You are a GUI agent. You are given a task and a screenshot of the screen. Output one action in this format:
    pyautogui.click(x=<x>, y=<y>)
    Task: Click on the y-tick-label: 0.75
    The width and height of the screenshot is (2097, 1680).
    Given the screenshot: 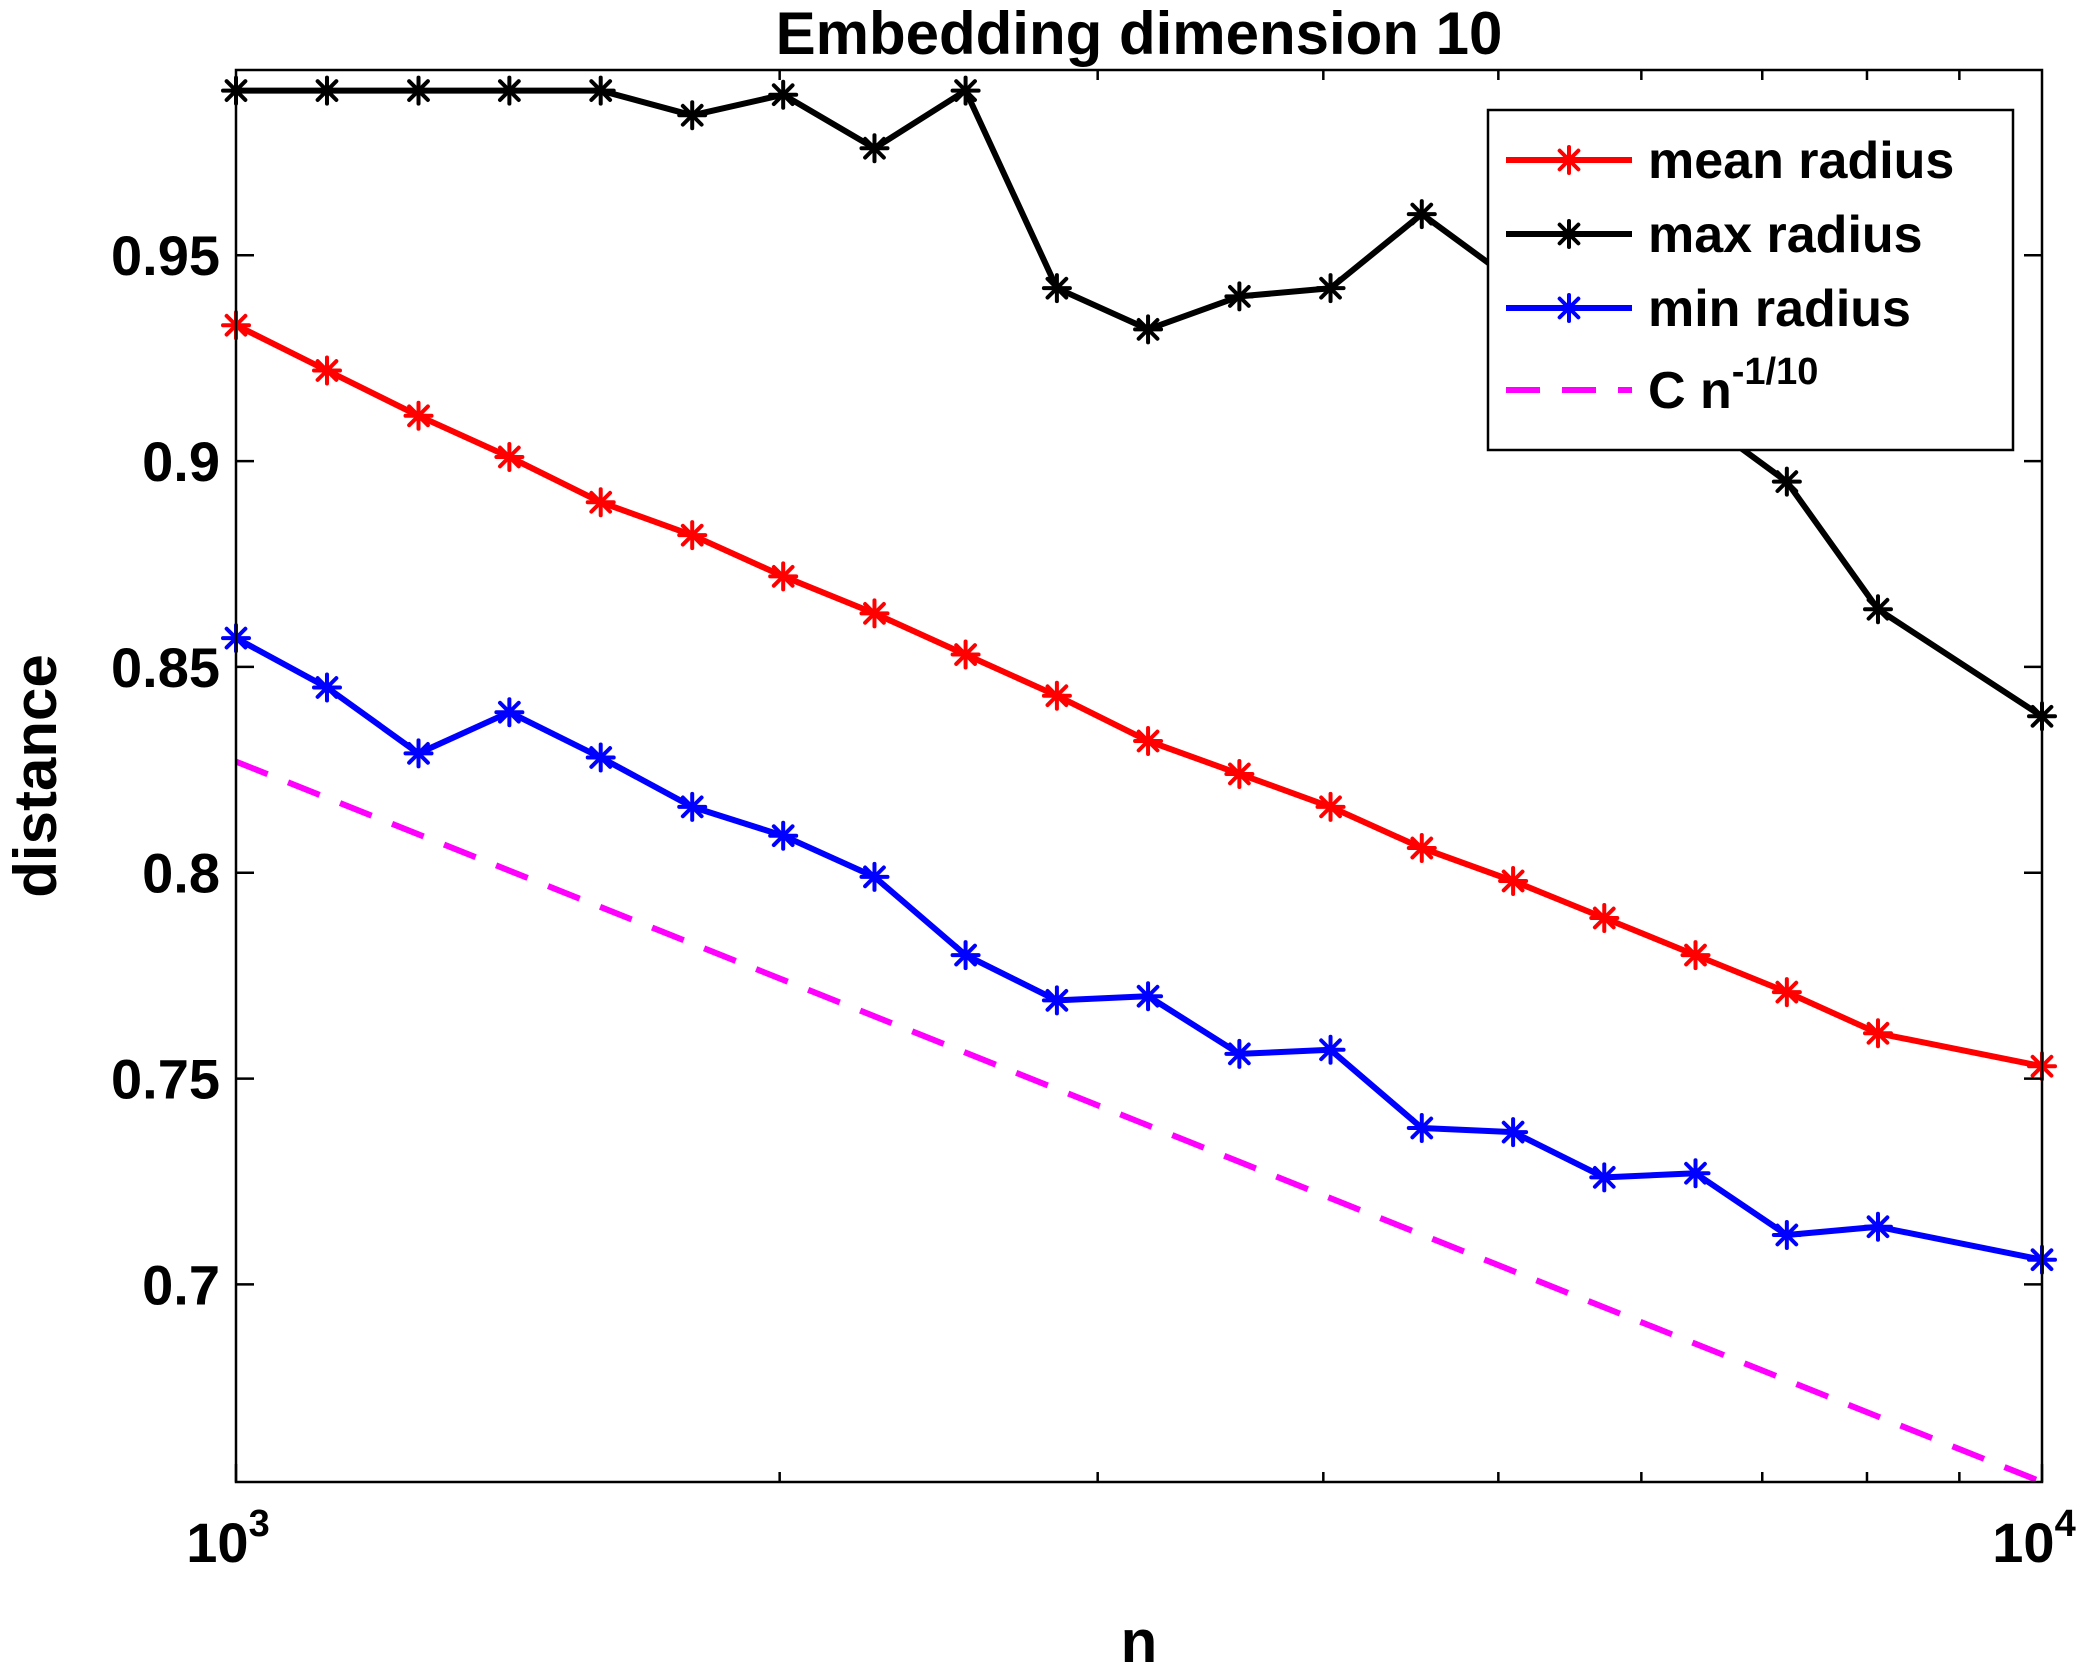 What is the action you would take?
    pyautogui.click(x=165, y=1079)
    